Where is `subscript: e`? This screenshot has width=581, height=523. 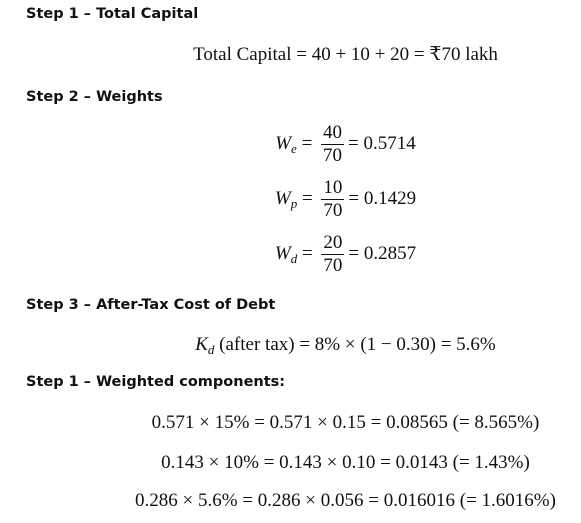 subscript: e is located at coordinates (294, 148).